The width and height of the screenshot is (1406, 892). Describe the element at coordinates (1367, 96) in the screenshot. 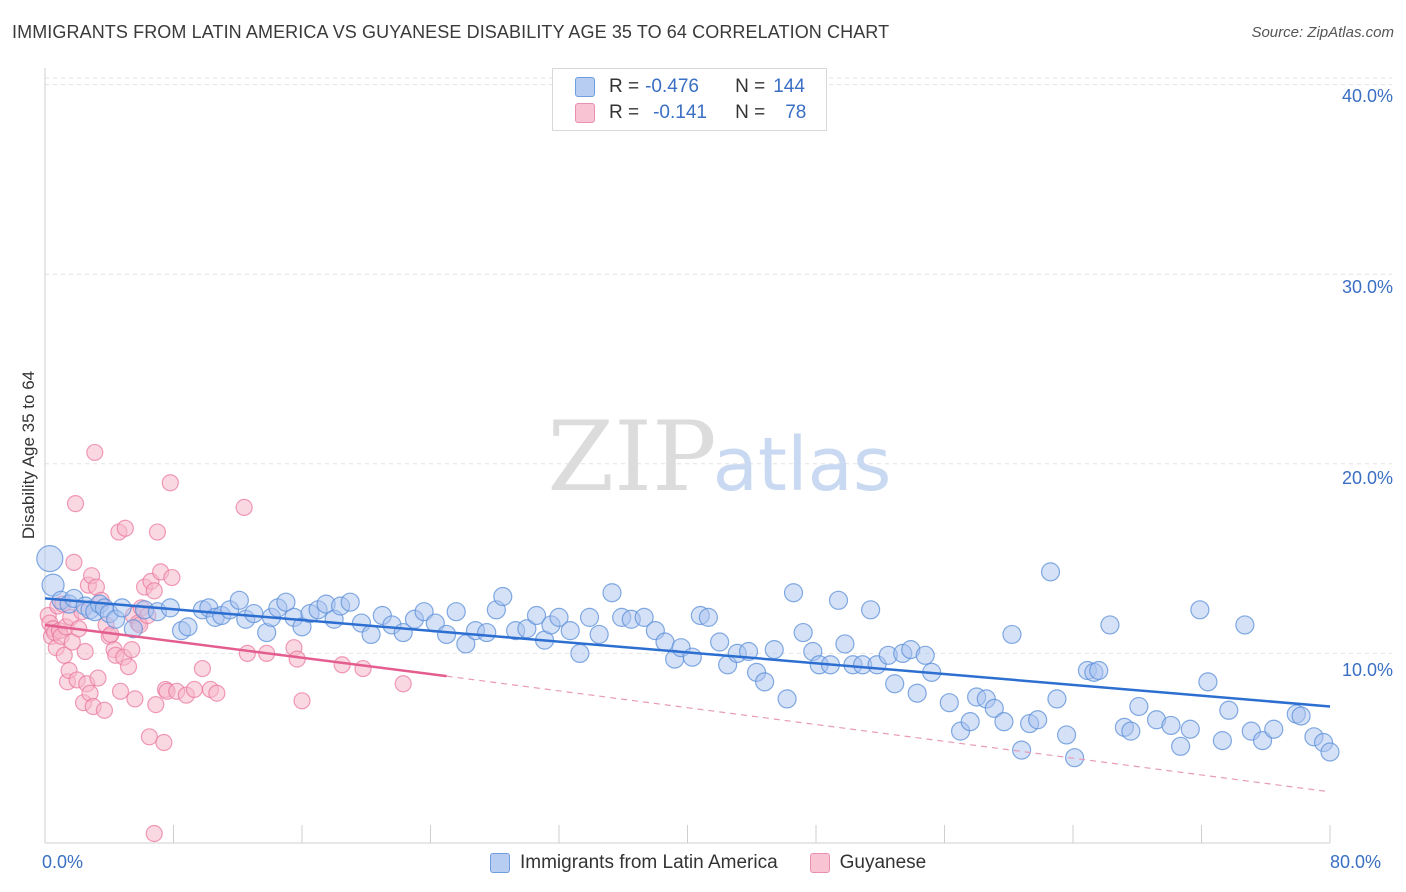

I see `y-tick-40: 40.0%` at that location.